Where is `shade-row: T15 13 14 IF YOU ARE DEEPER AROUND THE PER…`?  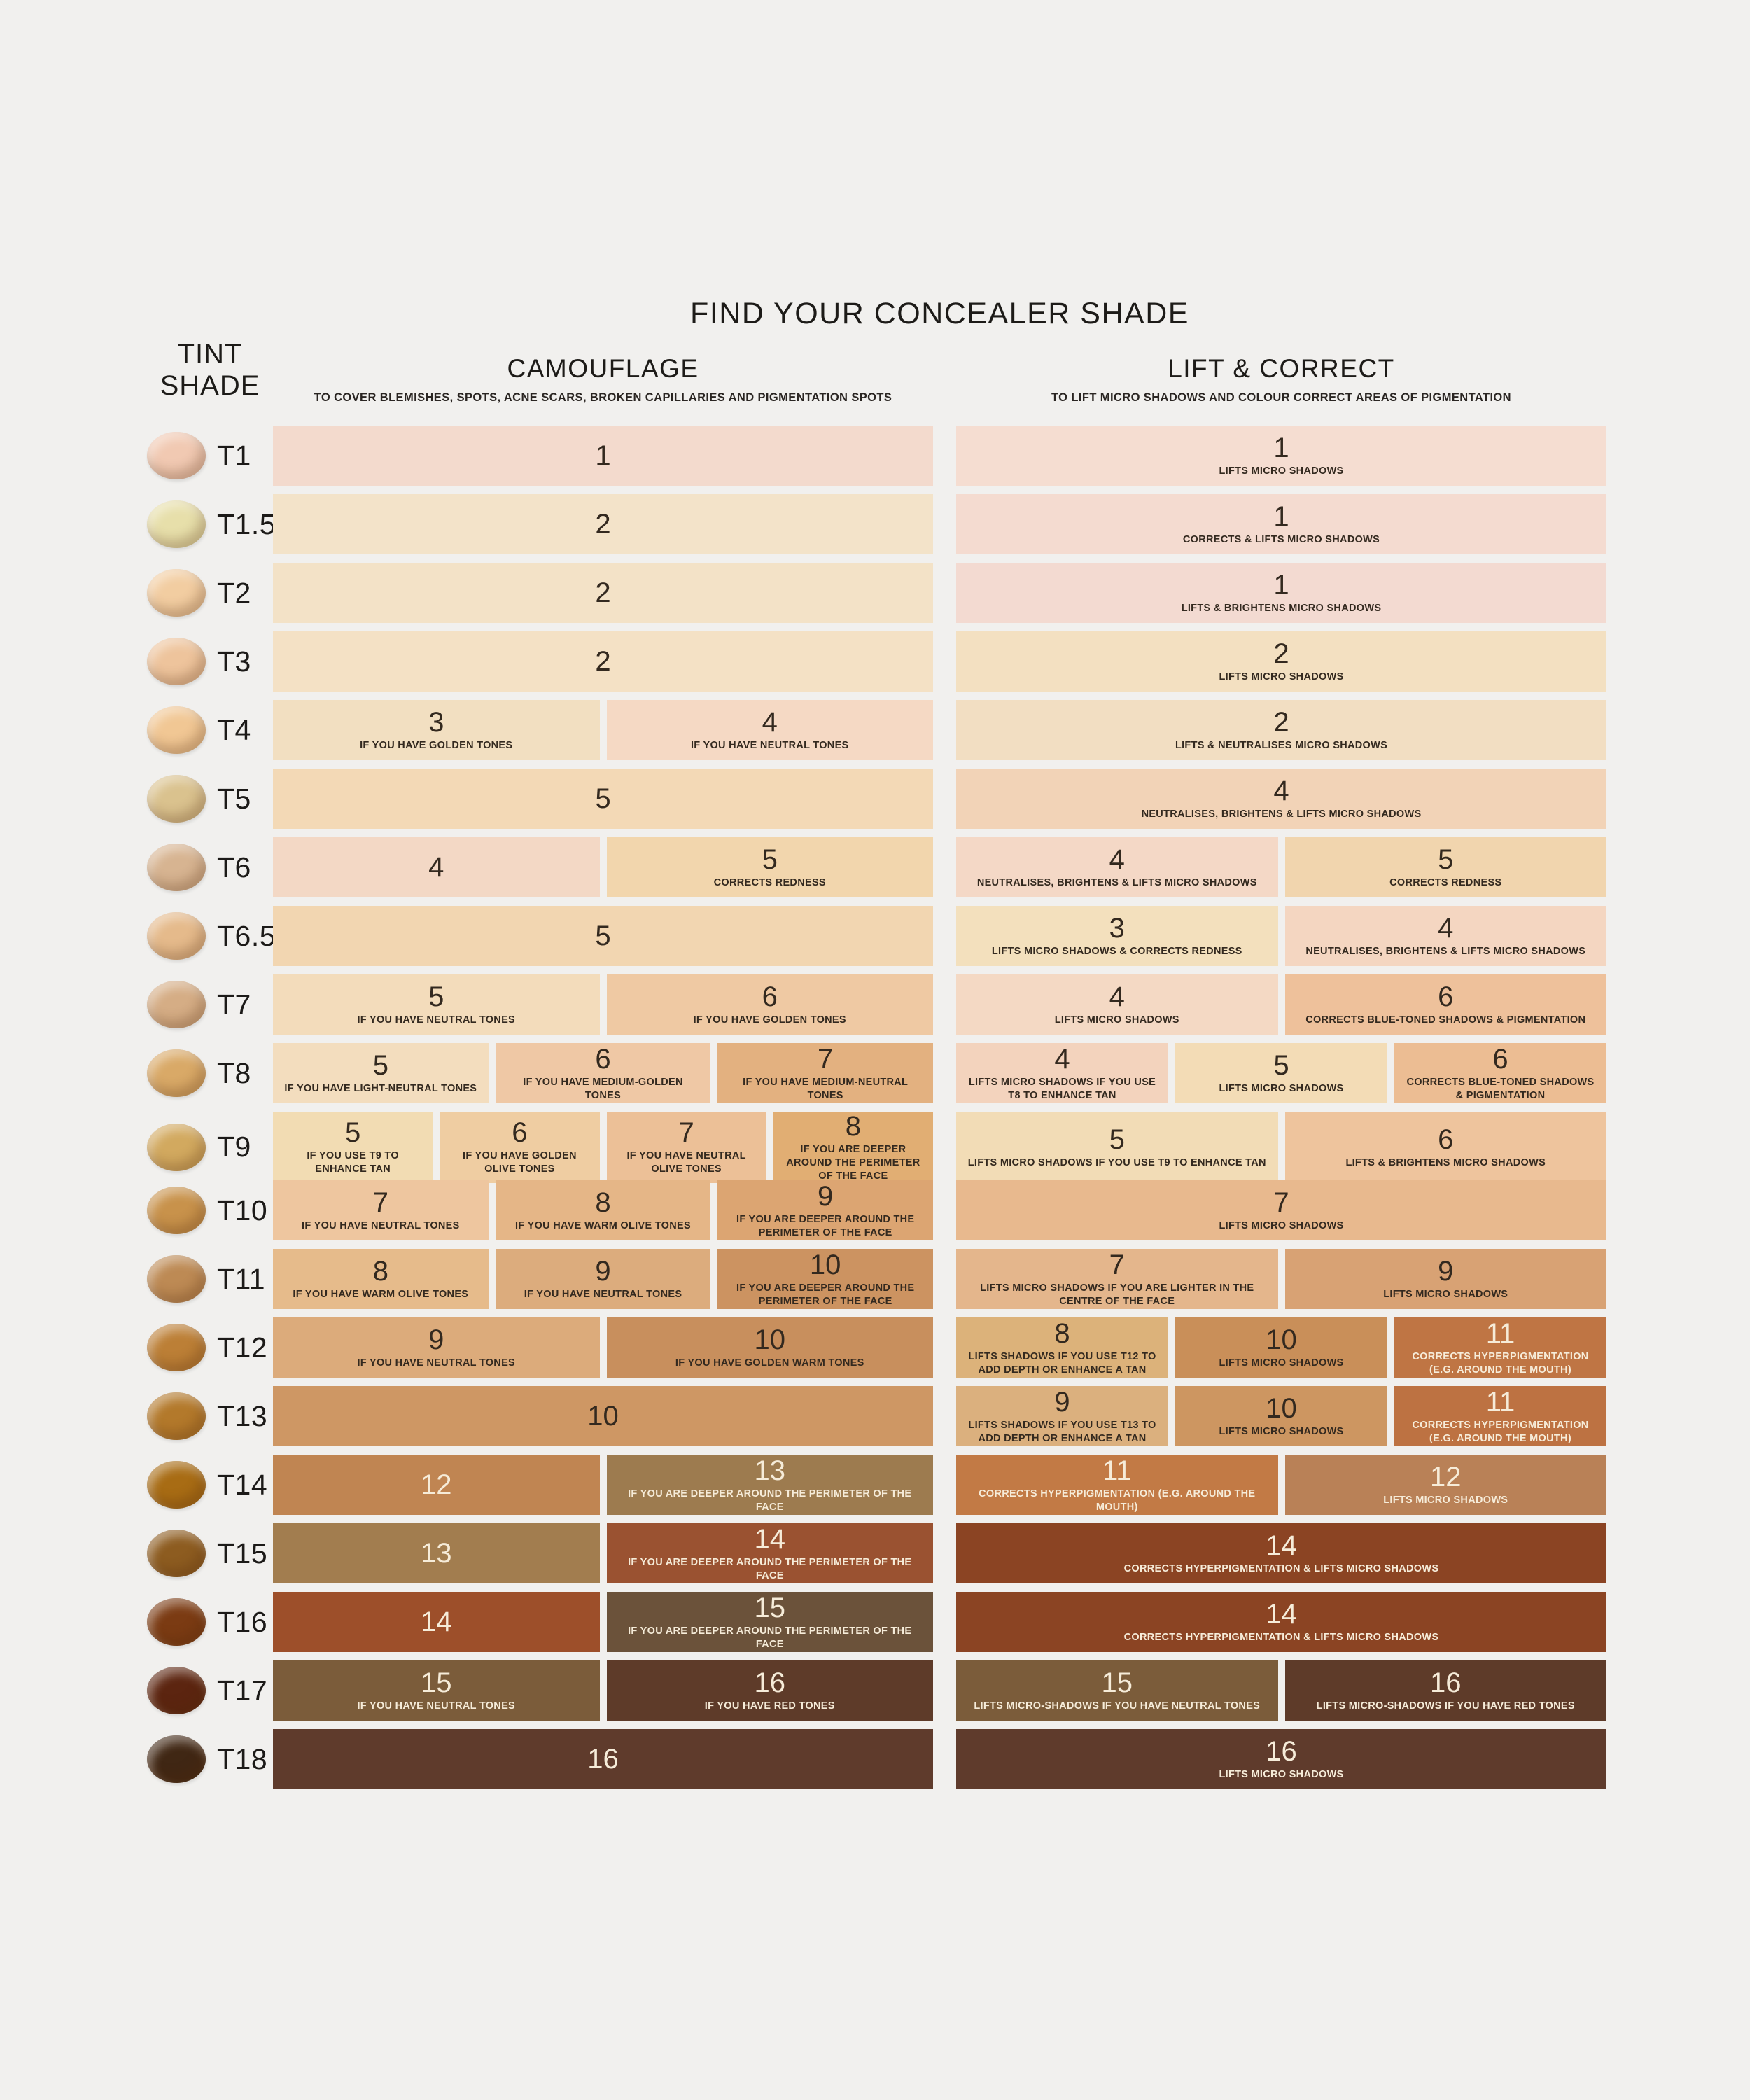 shade-row: T15 13 14 IF YOU ARE DEEPER AROUND THE PER… is located at coordinates (876, 1553).